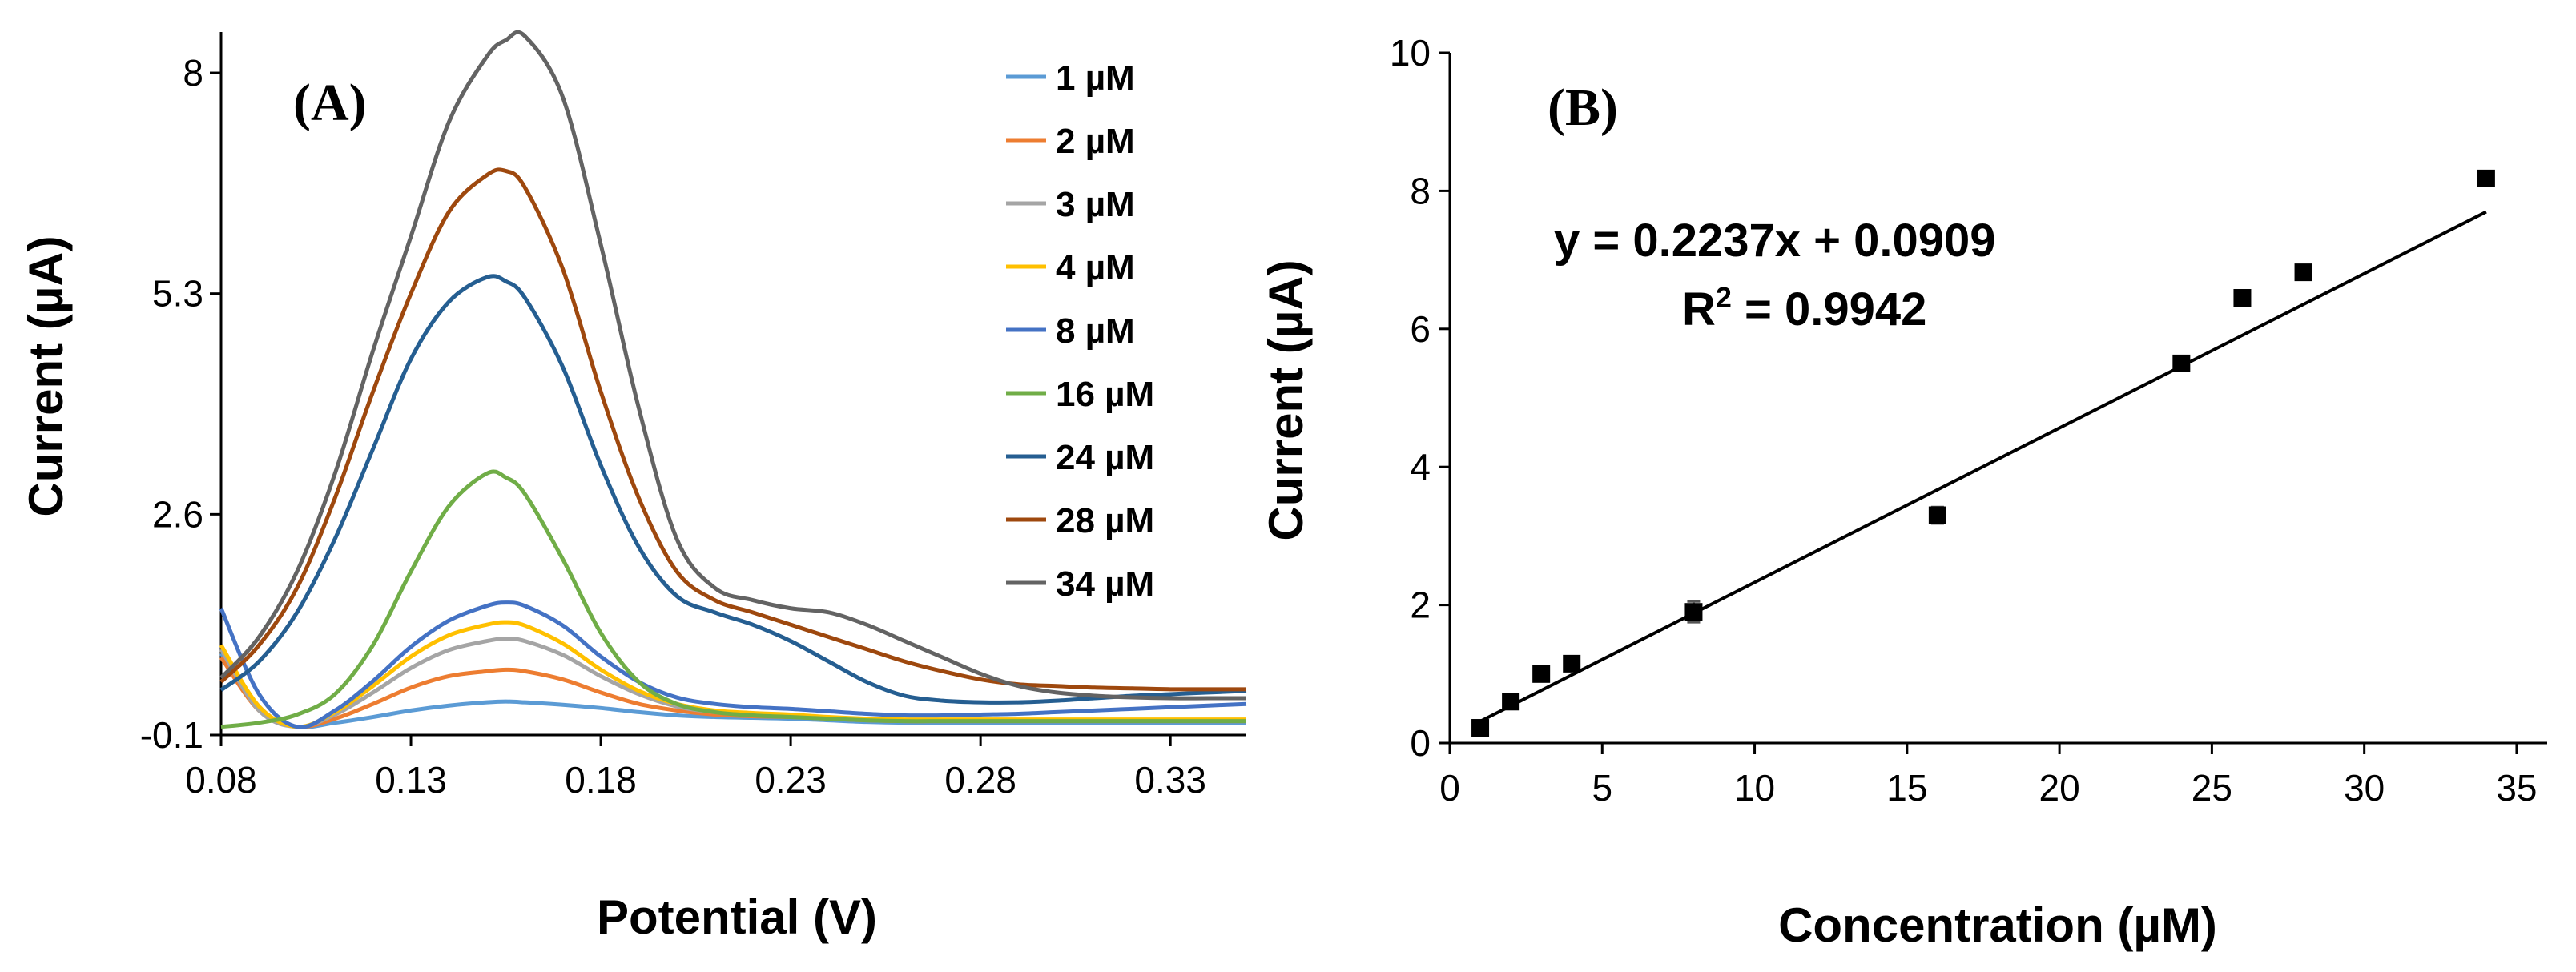 This screenshot has width=2576, height=972. I want to click on panel-b-y-tick-label: 8, so click(1420, 190).